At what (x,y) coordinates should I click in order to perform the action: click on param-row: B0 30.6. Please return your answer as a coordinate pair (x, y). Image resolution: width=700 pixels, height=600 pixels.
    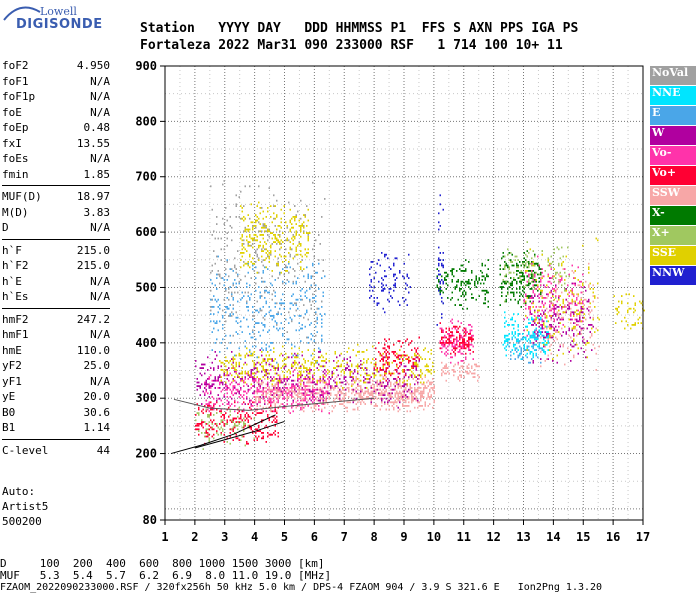
    Looking at the image, I should click on (56, 413).